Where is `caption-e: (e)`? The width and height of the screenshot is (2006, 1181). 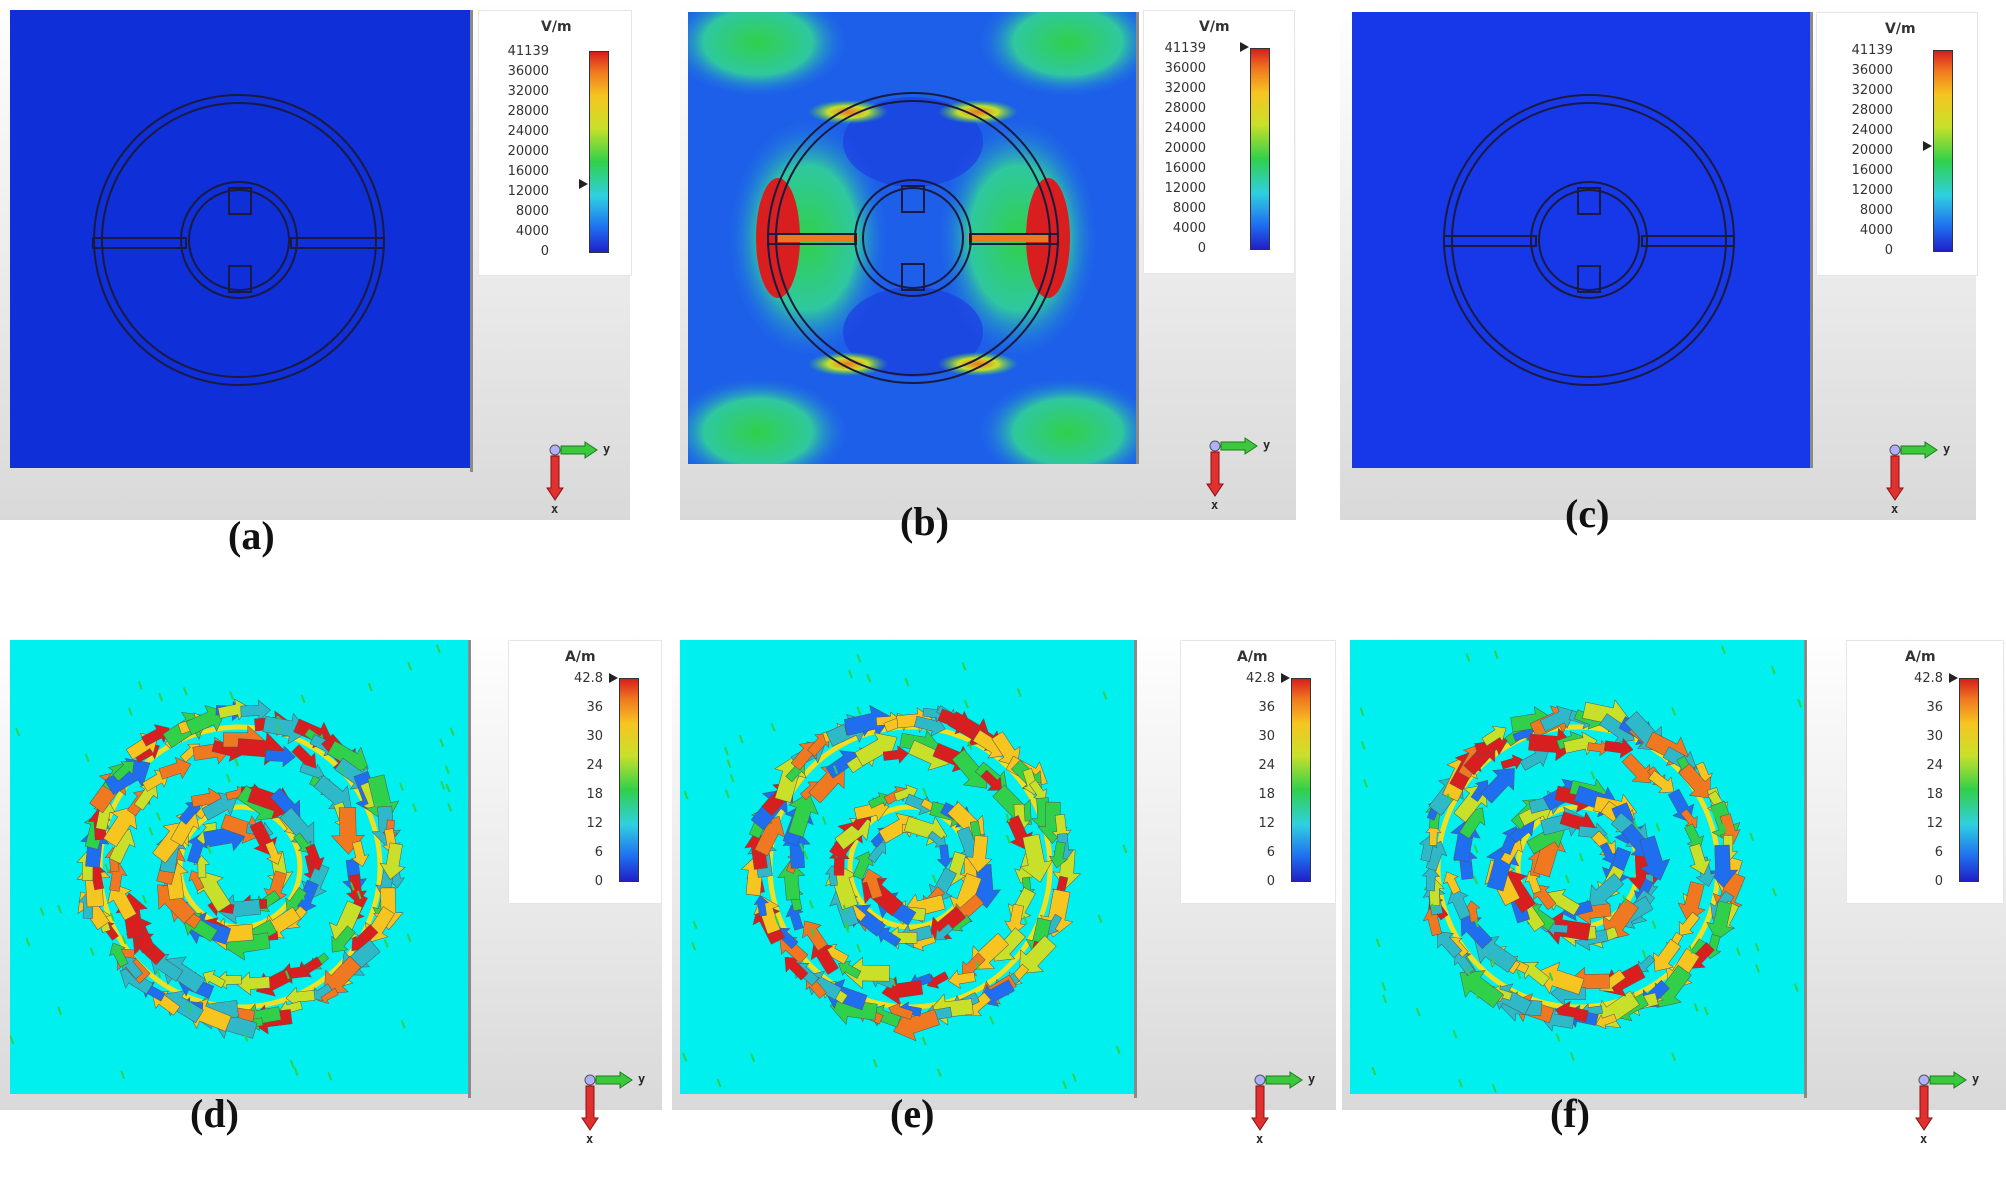
caption-e: (e) is located at coordinates (912, 1113).